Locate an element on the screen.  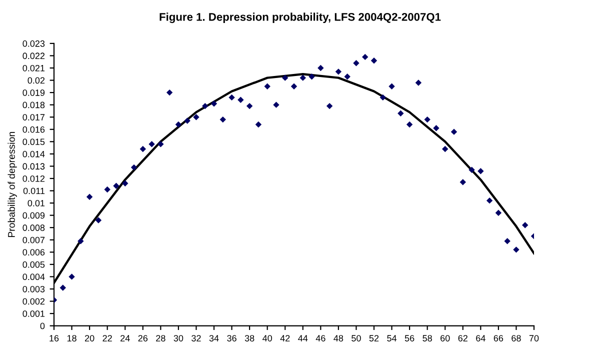
x-tick-label: 30 is located at coordinates (179, 338).